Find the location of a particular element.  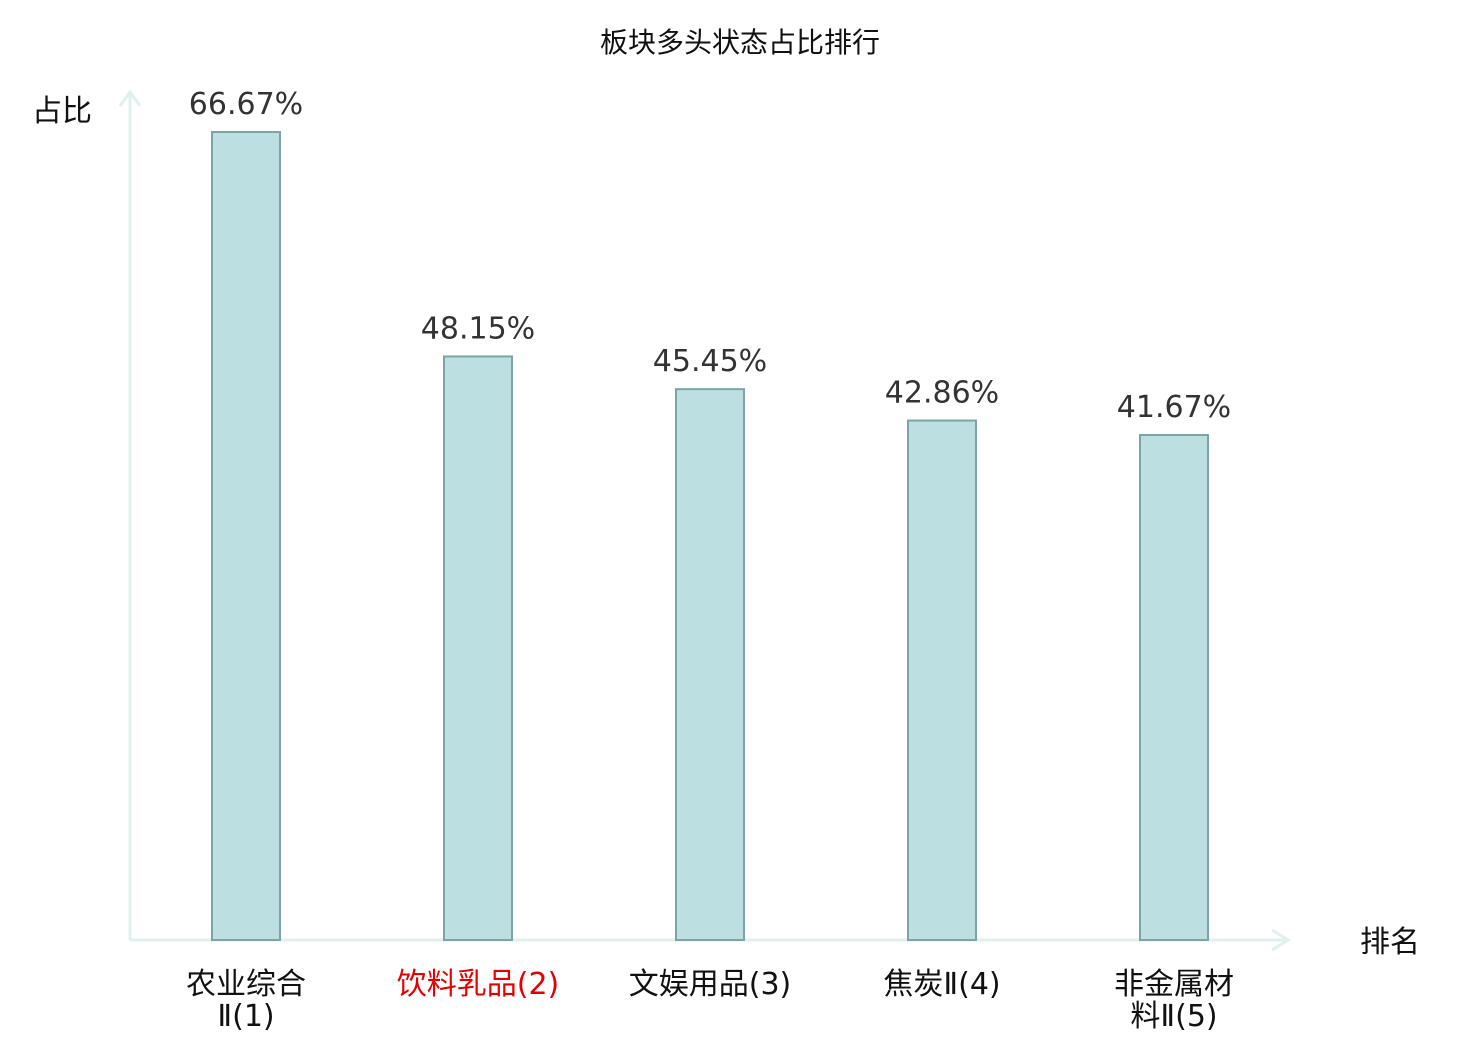

category-label-line: 文娱用品(3) is located at coordinates (710, 984).